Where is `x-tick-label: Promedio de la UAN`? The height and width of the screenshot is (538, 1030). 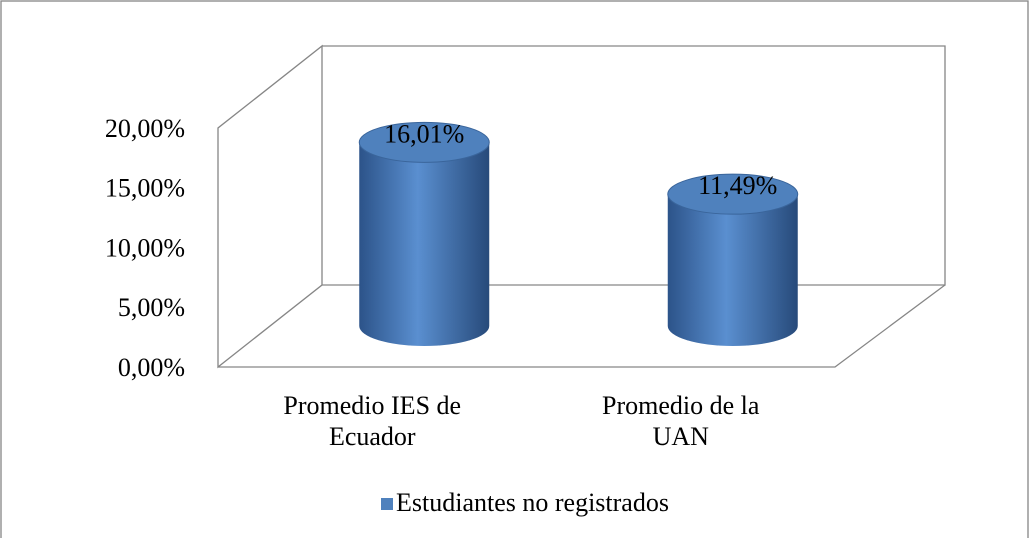 x-tick-label: Promedio de la UAN is located at coordinates (681, 421).